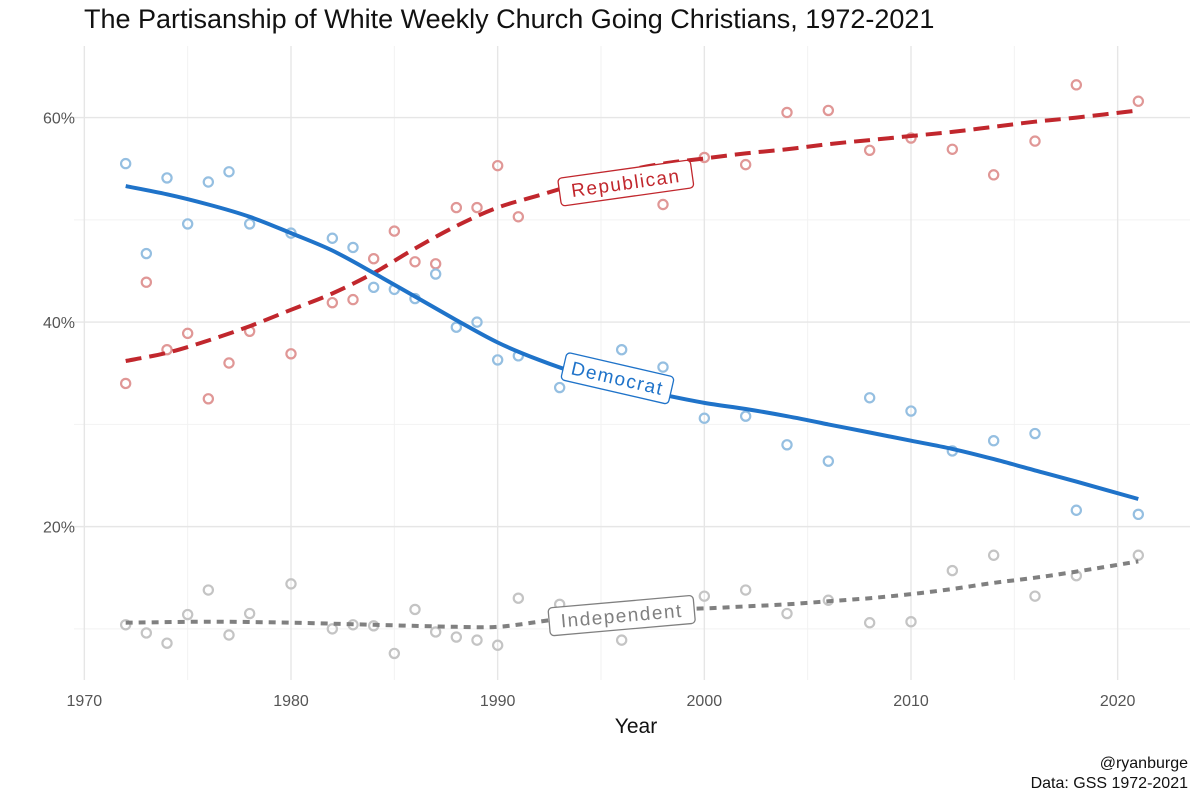 This screenshot has width=1200, height=800. I want to click on republican-label-box, so click(626, 183).